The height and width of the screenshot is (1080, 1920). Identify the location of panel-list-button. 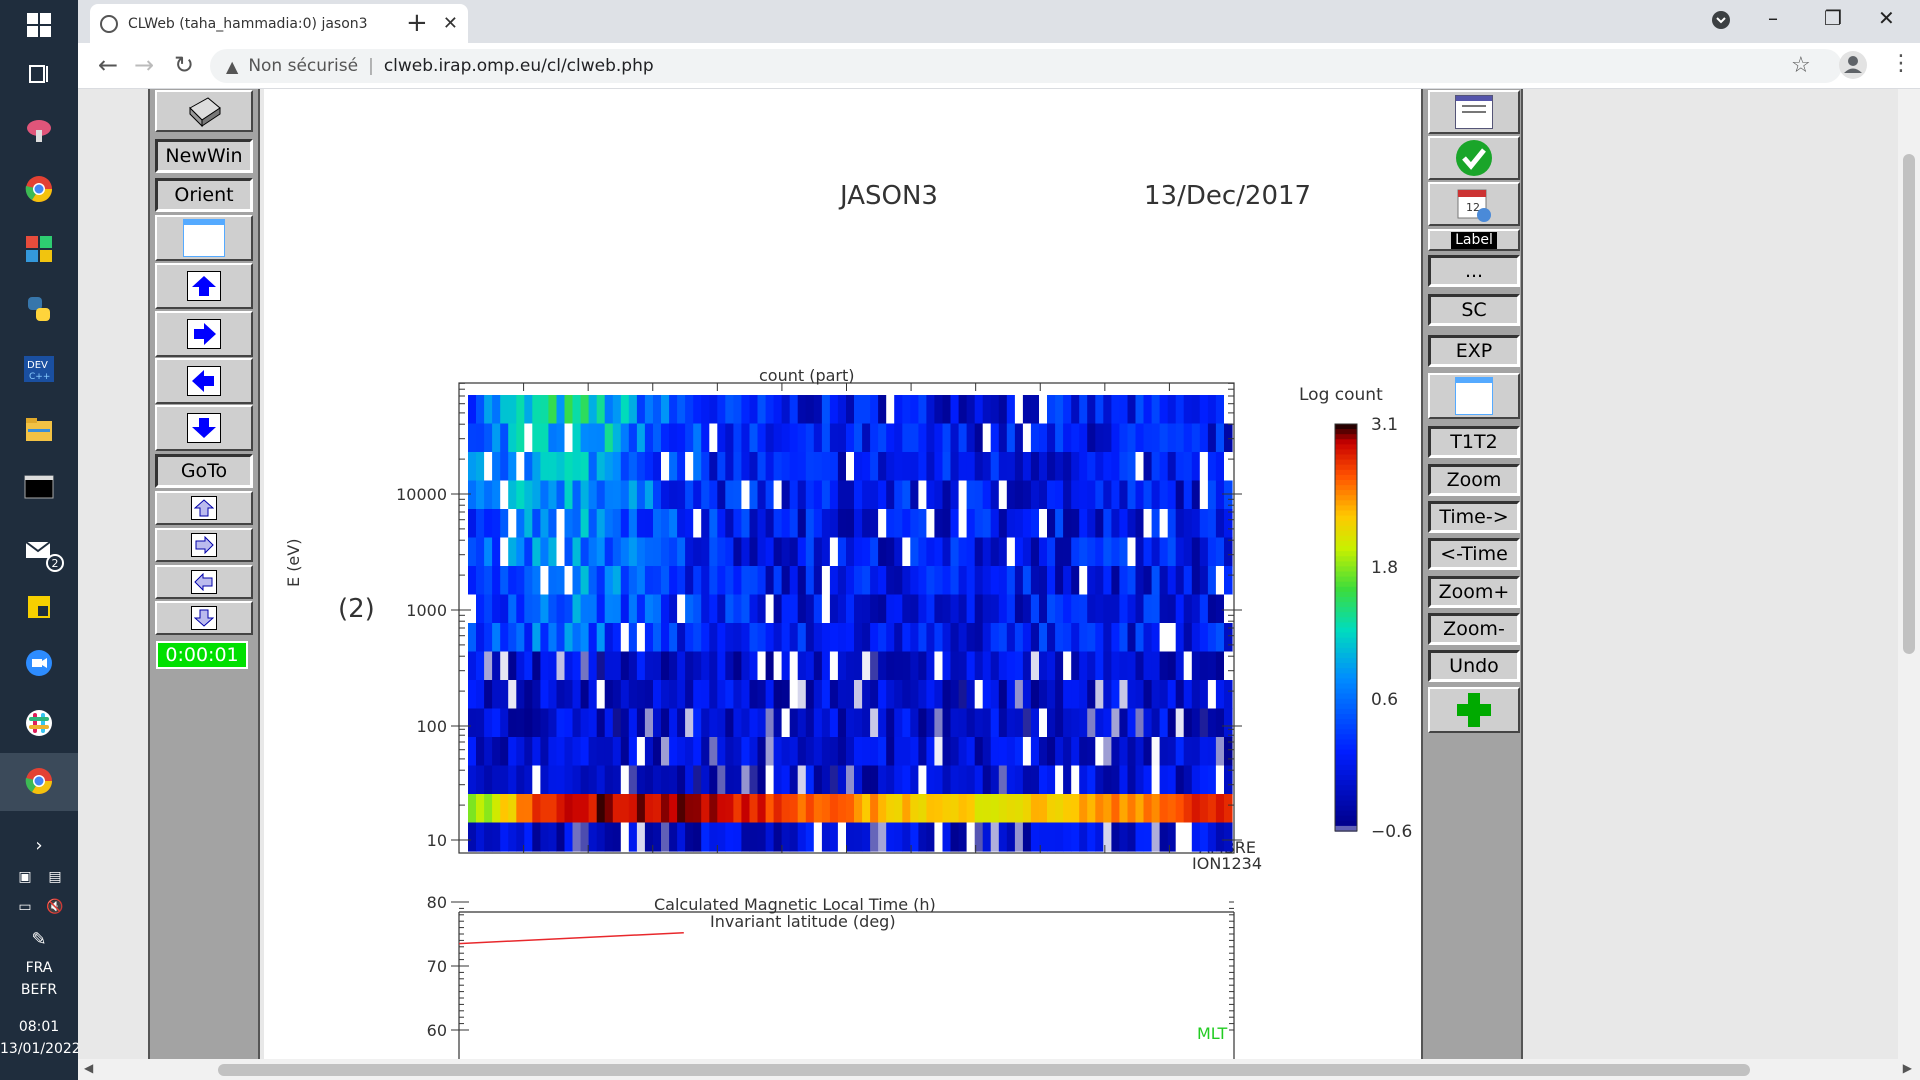
(1474, 112).